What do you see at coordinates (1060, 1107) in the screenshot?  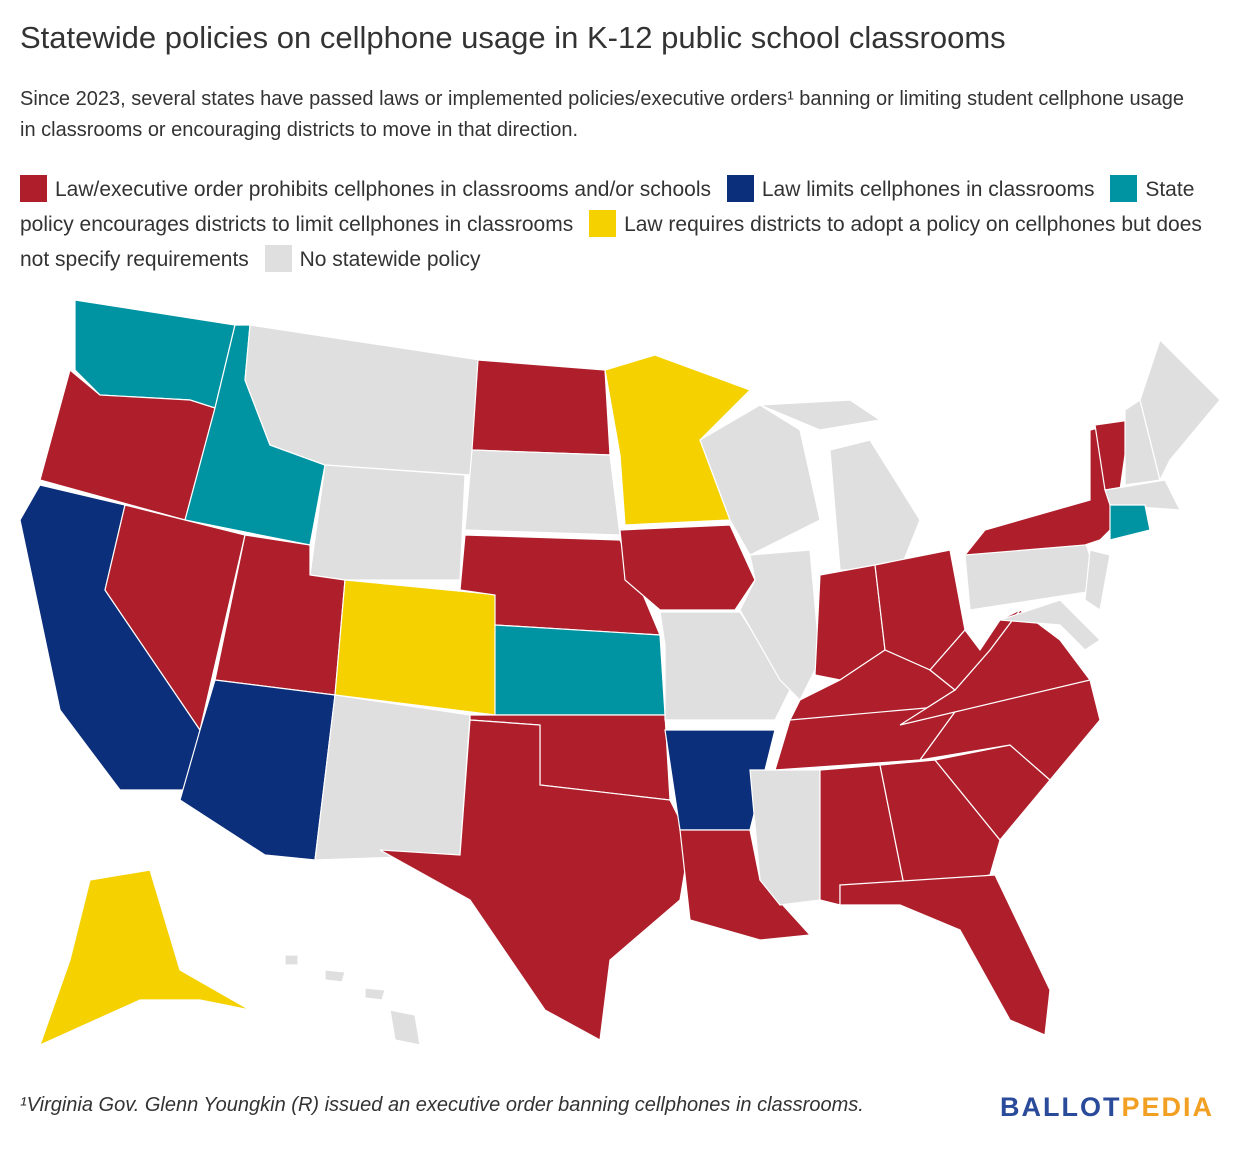 I see `logo-part: BALLOT` at bounding box center [1060, 1107].